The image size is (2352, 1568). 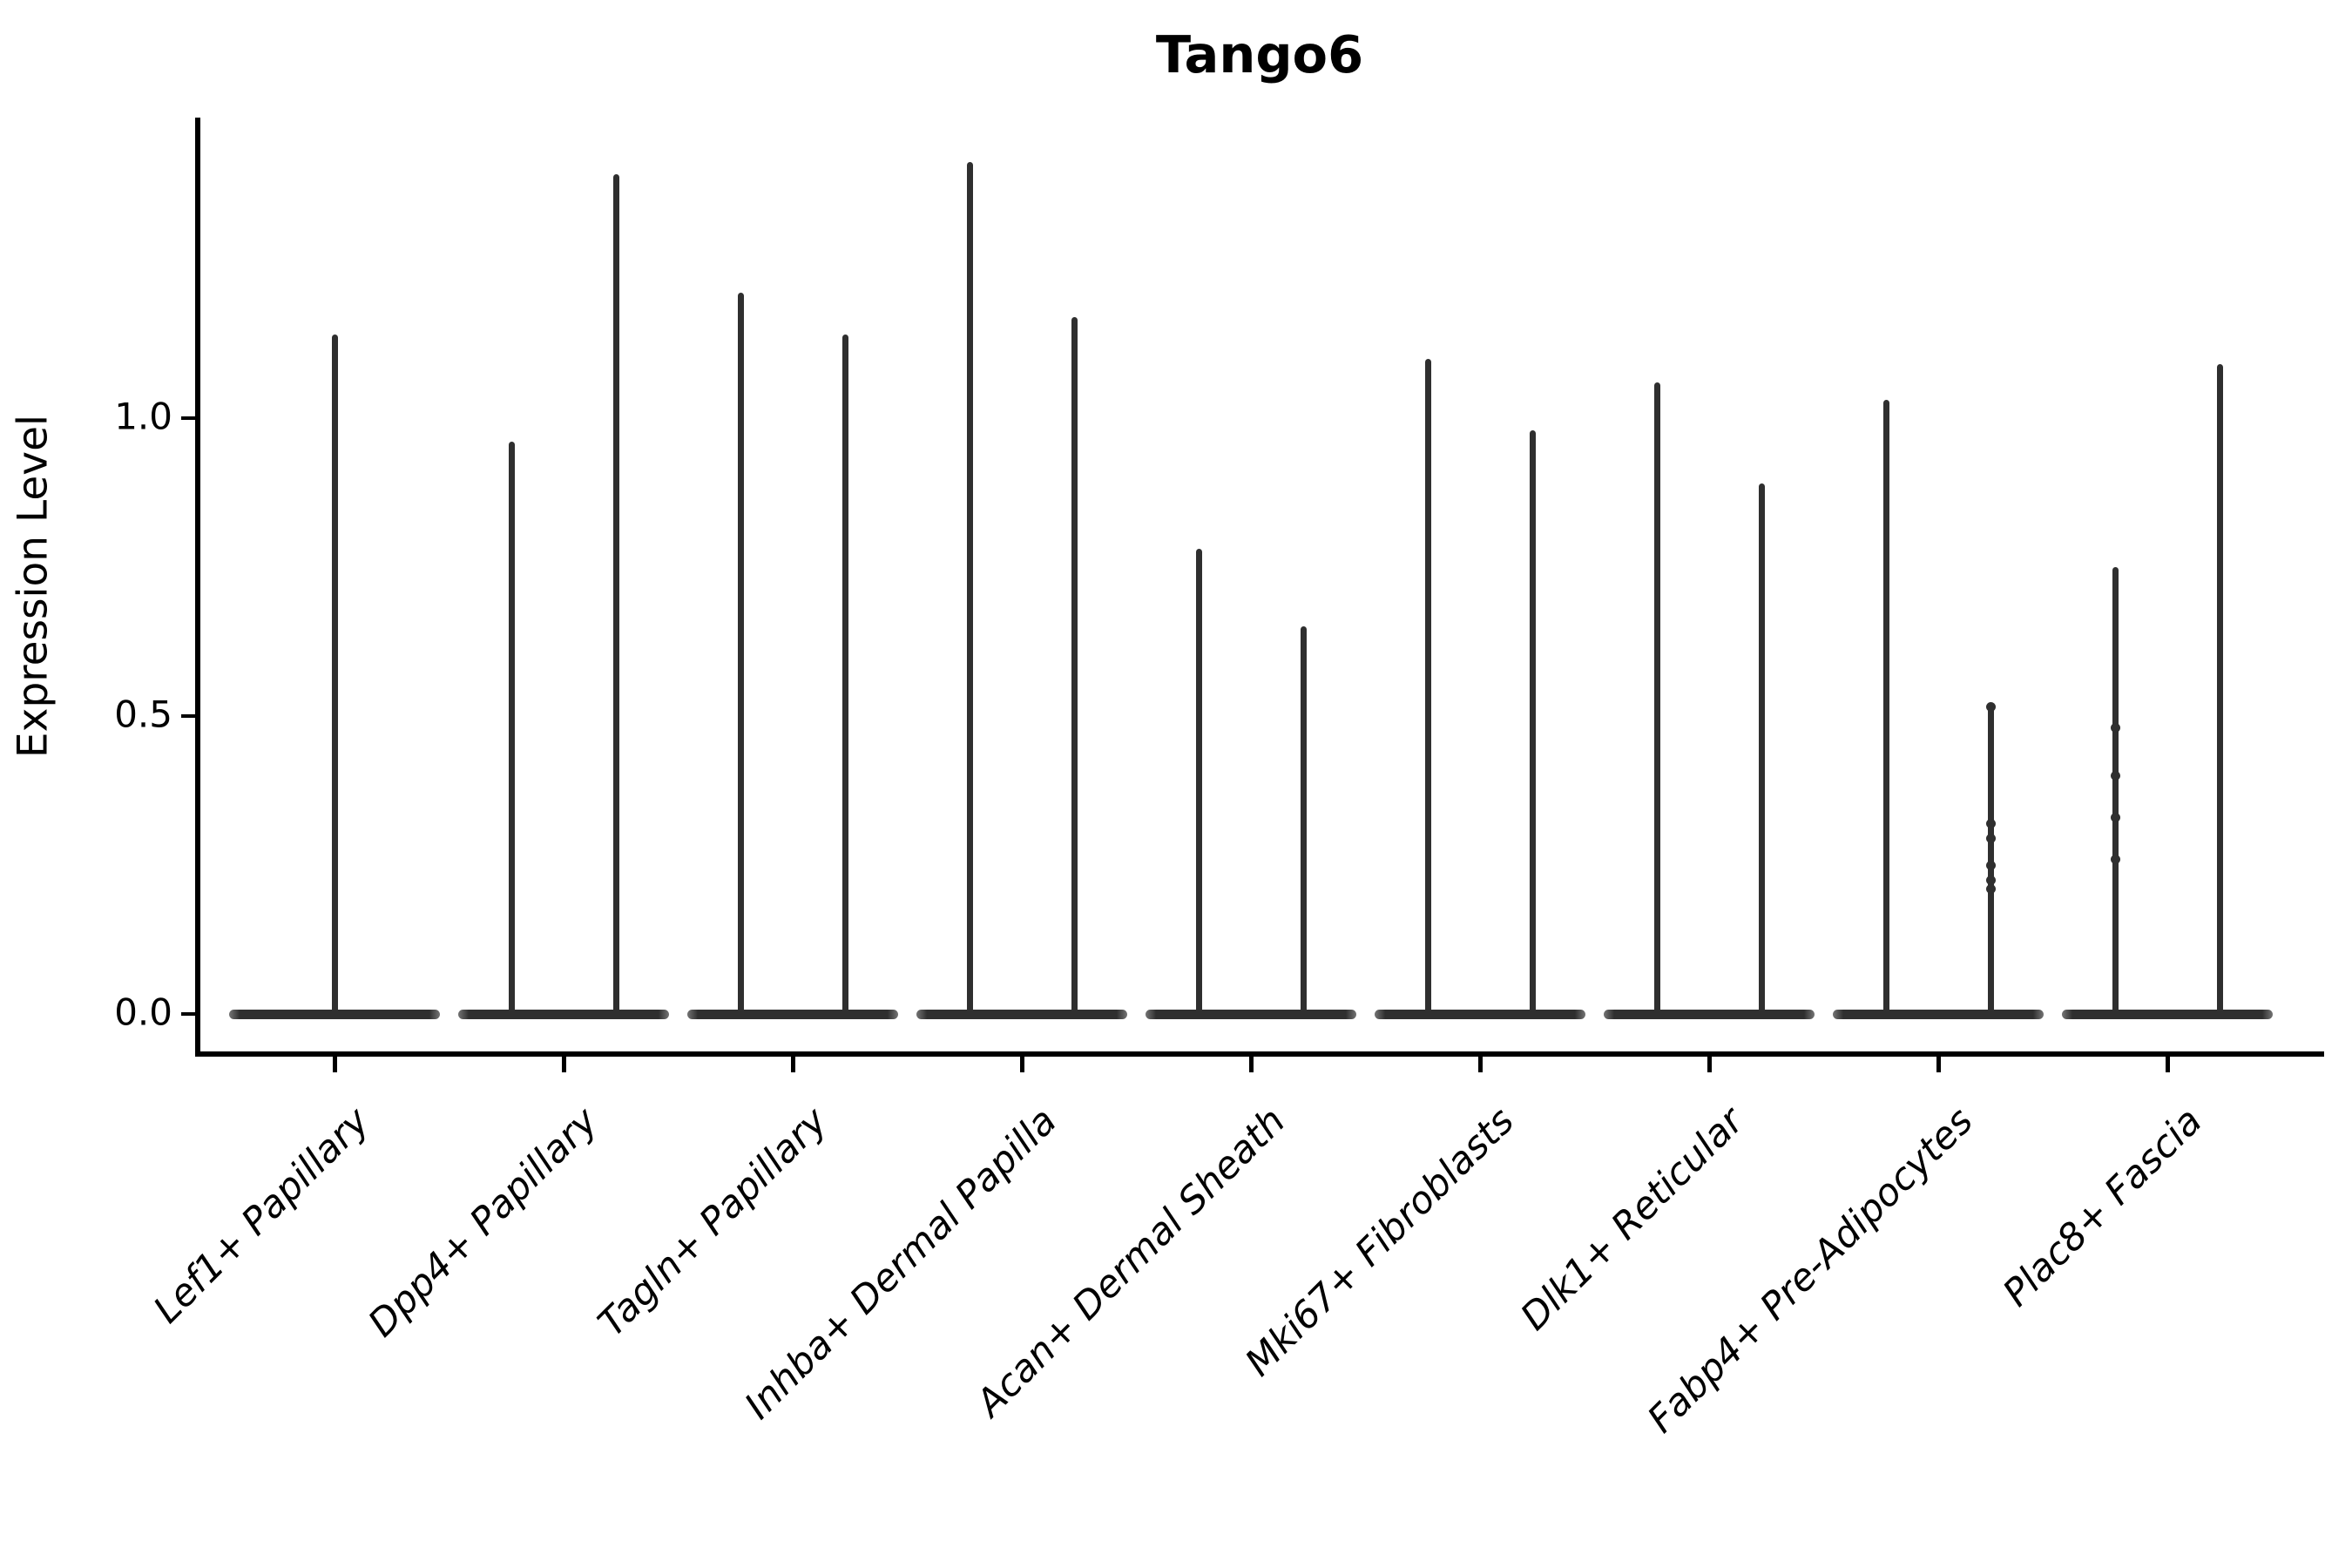 I want to click on y-tick-mark-1.0, so click(x=188, y=418).